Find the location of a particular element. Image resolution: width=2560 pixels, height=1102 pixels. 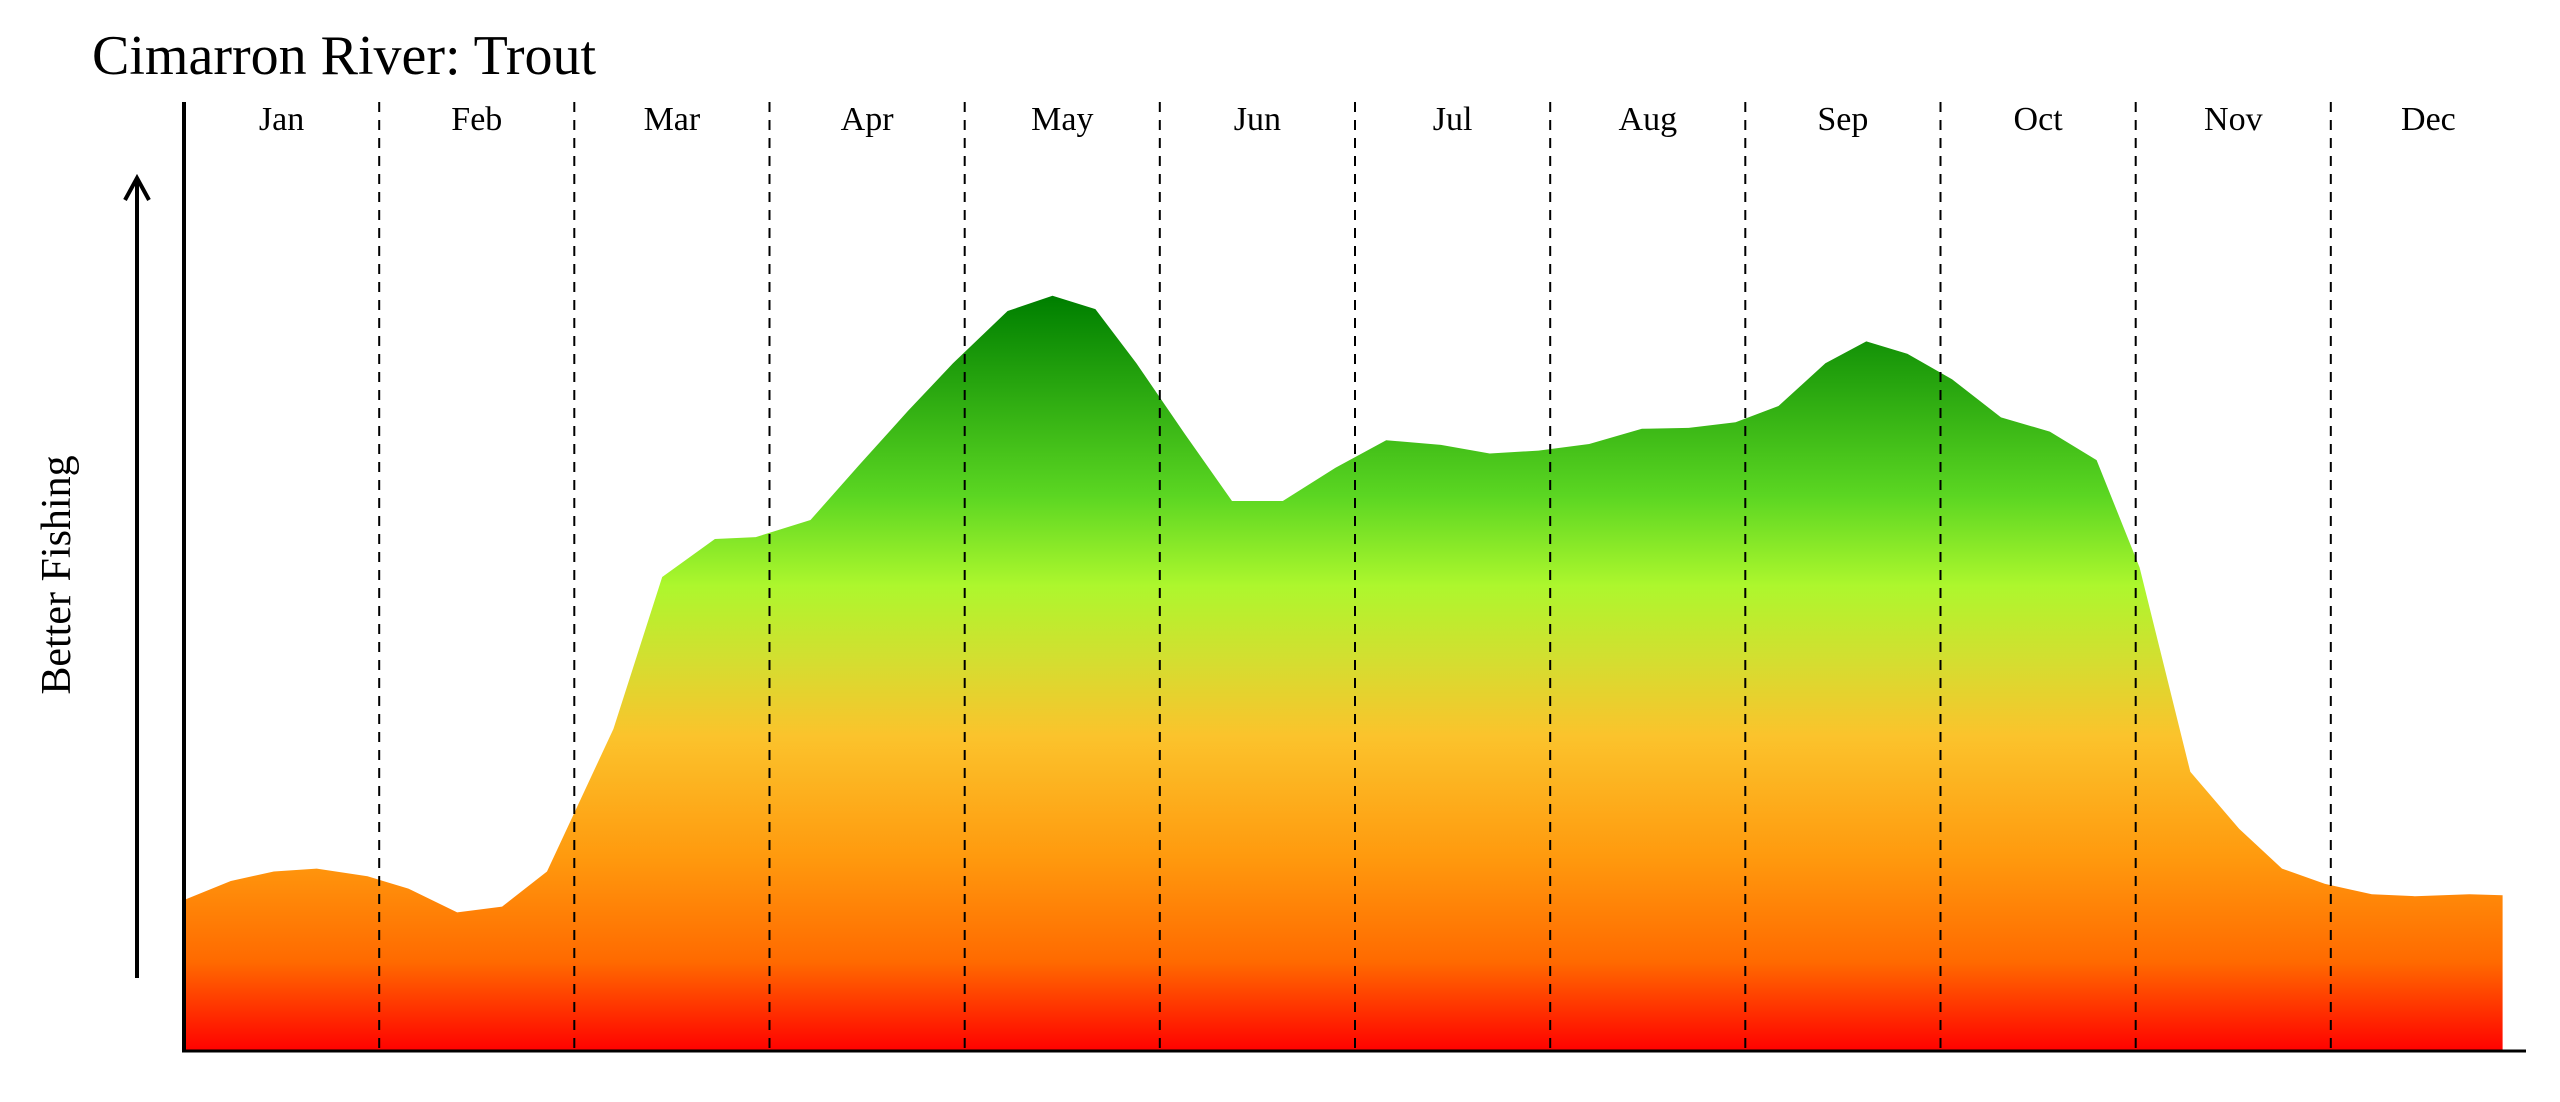

month-label-mar: Mar is located at coordinates (672, 119).